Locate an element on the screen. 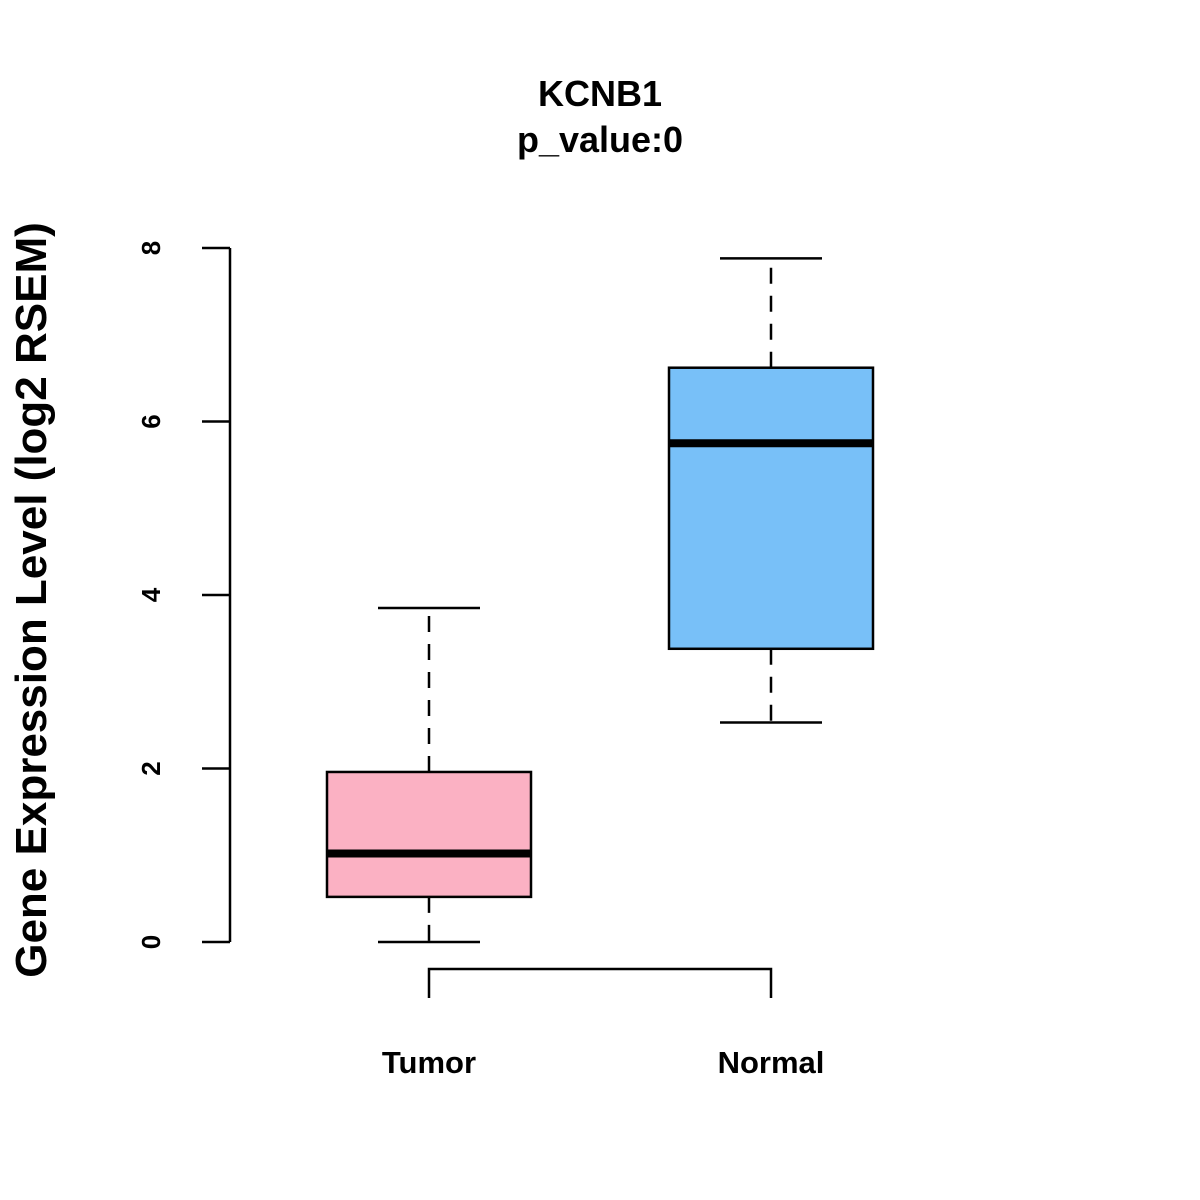  y-tick-label-4: 4 is located at coordinates (151, 594).